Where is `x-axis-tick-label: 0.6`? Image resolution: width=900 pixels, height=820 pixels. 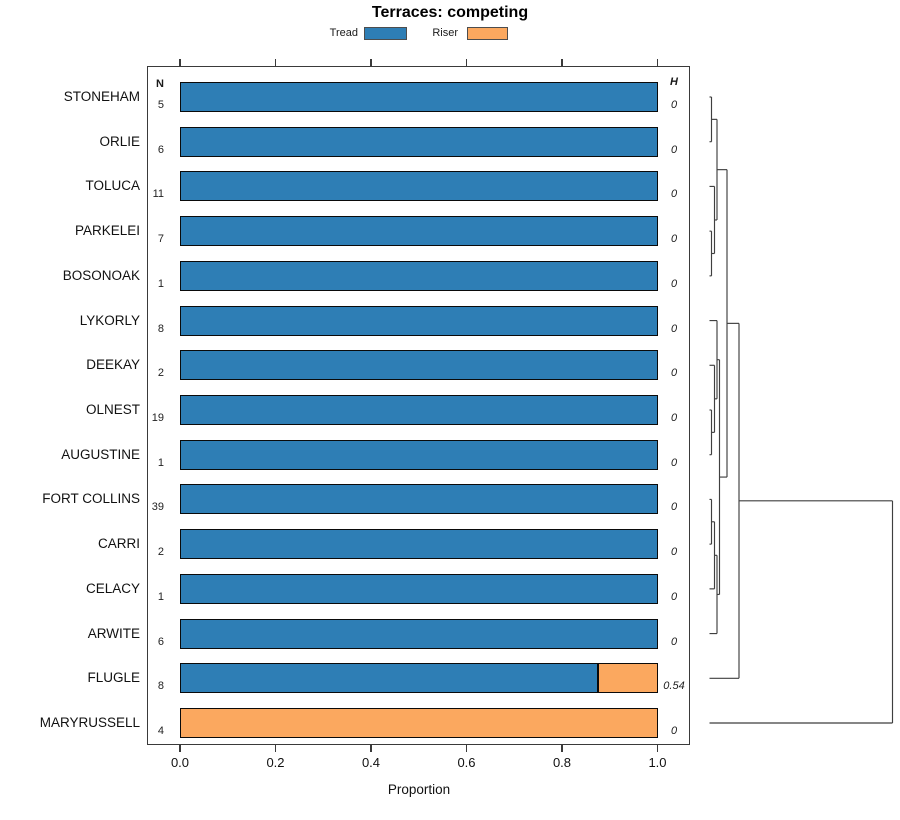
x-axis-tick-label: 0.6 is located at coordinates (466, 762).